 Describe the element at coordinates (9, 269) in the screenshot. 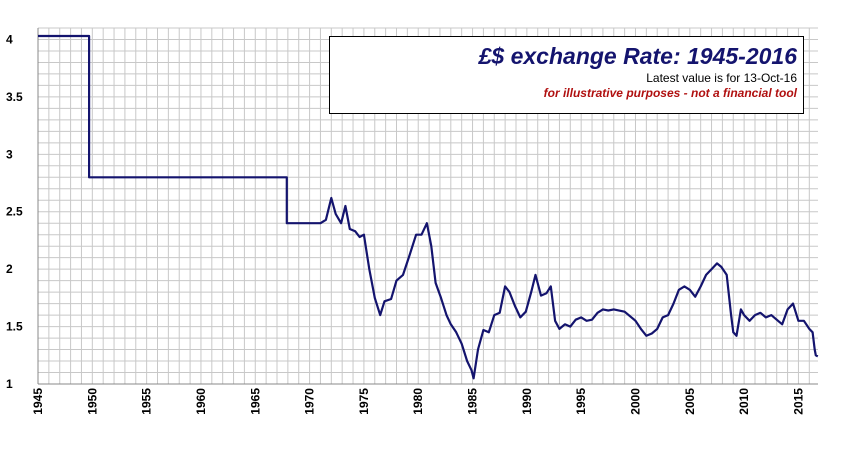

I see `y-tick-label: 2` at that location.